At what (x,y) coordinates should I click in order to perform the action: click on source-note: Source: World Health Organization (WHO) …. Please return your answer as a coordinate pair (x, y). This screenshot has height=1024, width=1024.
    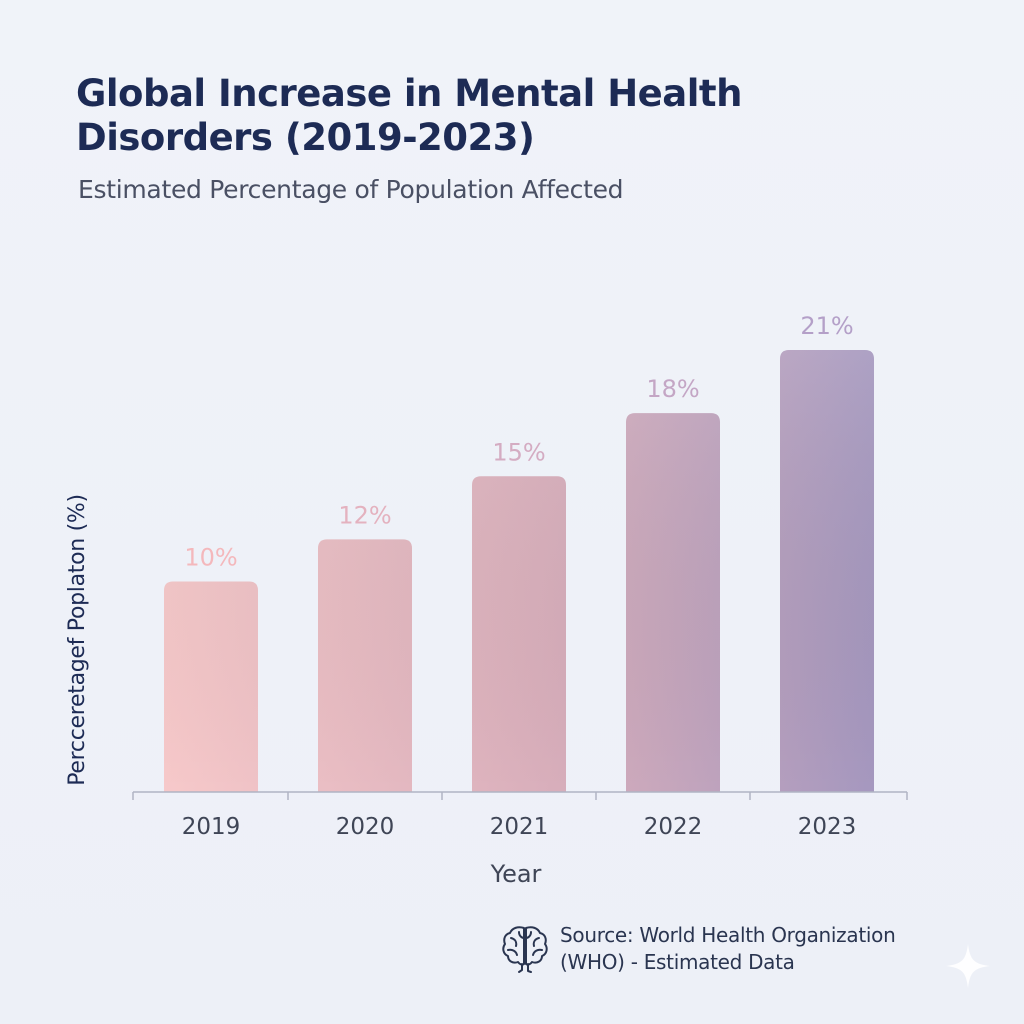
    Looking at the image, I should click on (705, 950).